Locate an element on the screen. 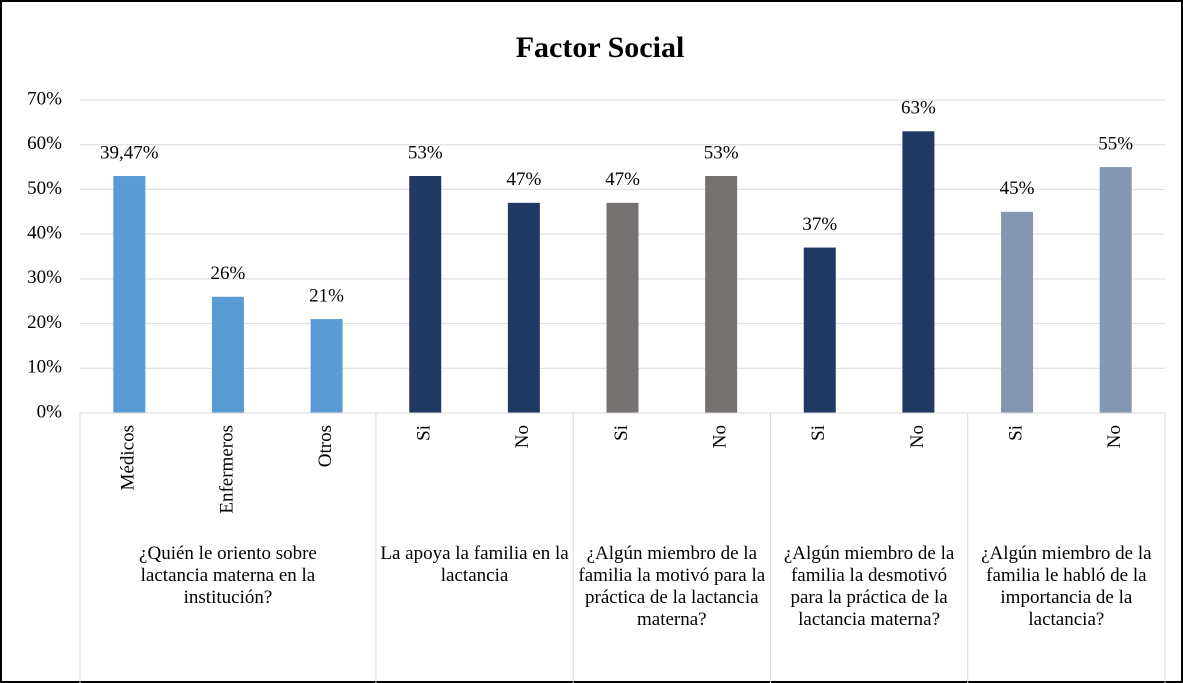  group-label: La apoya la familia en la lactancia is located at coordinates (474, 564).